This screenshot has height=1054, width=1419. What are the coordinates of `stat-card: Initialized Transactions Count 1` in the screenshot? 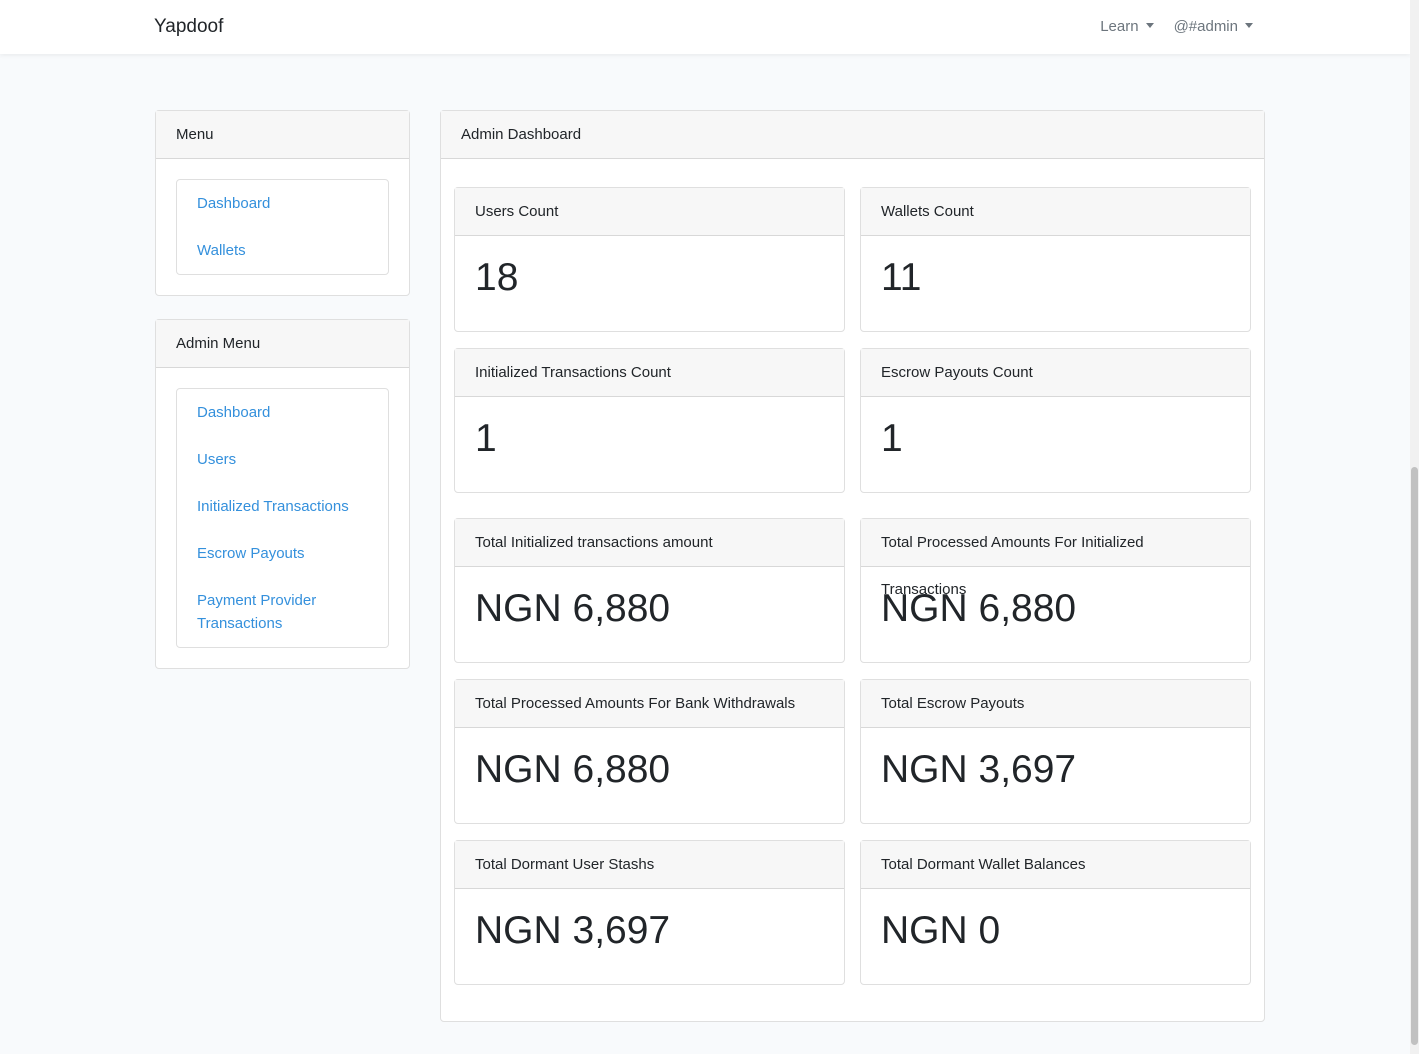 It's located at (649, 420).